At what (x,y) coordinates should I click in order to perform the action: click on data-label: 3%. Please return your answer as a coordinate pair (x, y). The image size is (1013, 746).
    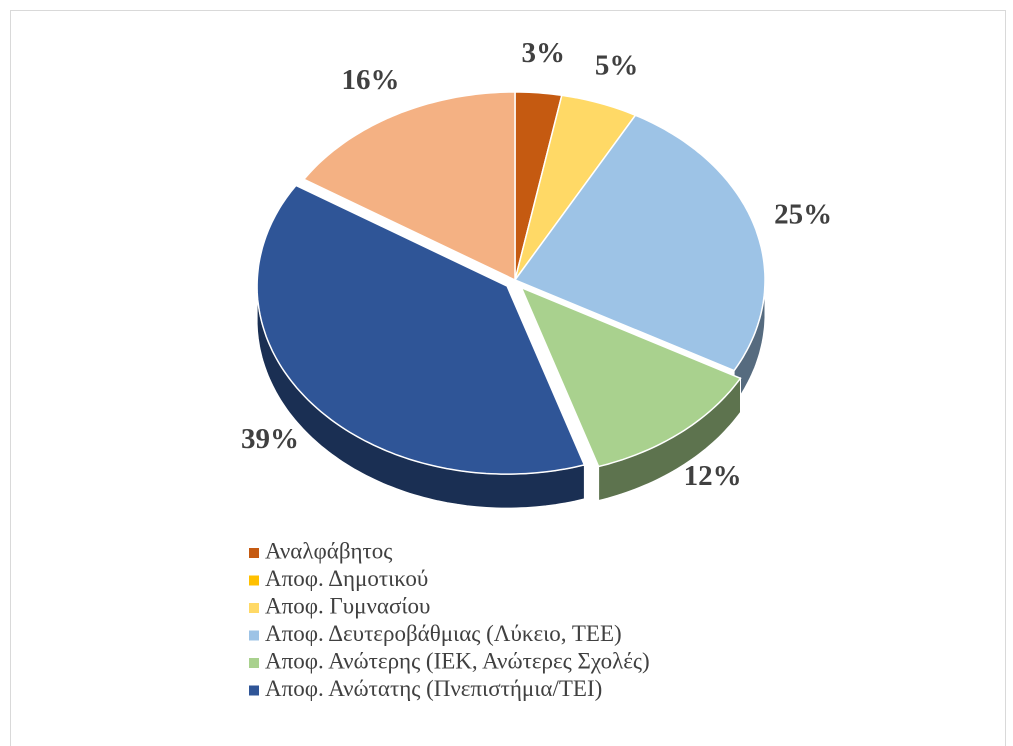
    Looking at the image, I should click on (543, 53).